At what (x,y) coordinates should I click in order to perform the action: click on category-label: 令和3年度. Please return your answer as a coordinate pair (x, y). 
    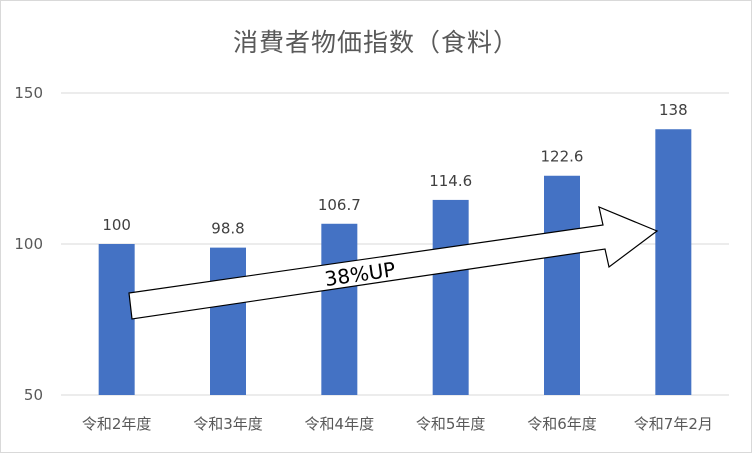
    Looking at the image, I should click on (228, 424).